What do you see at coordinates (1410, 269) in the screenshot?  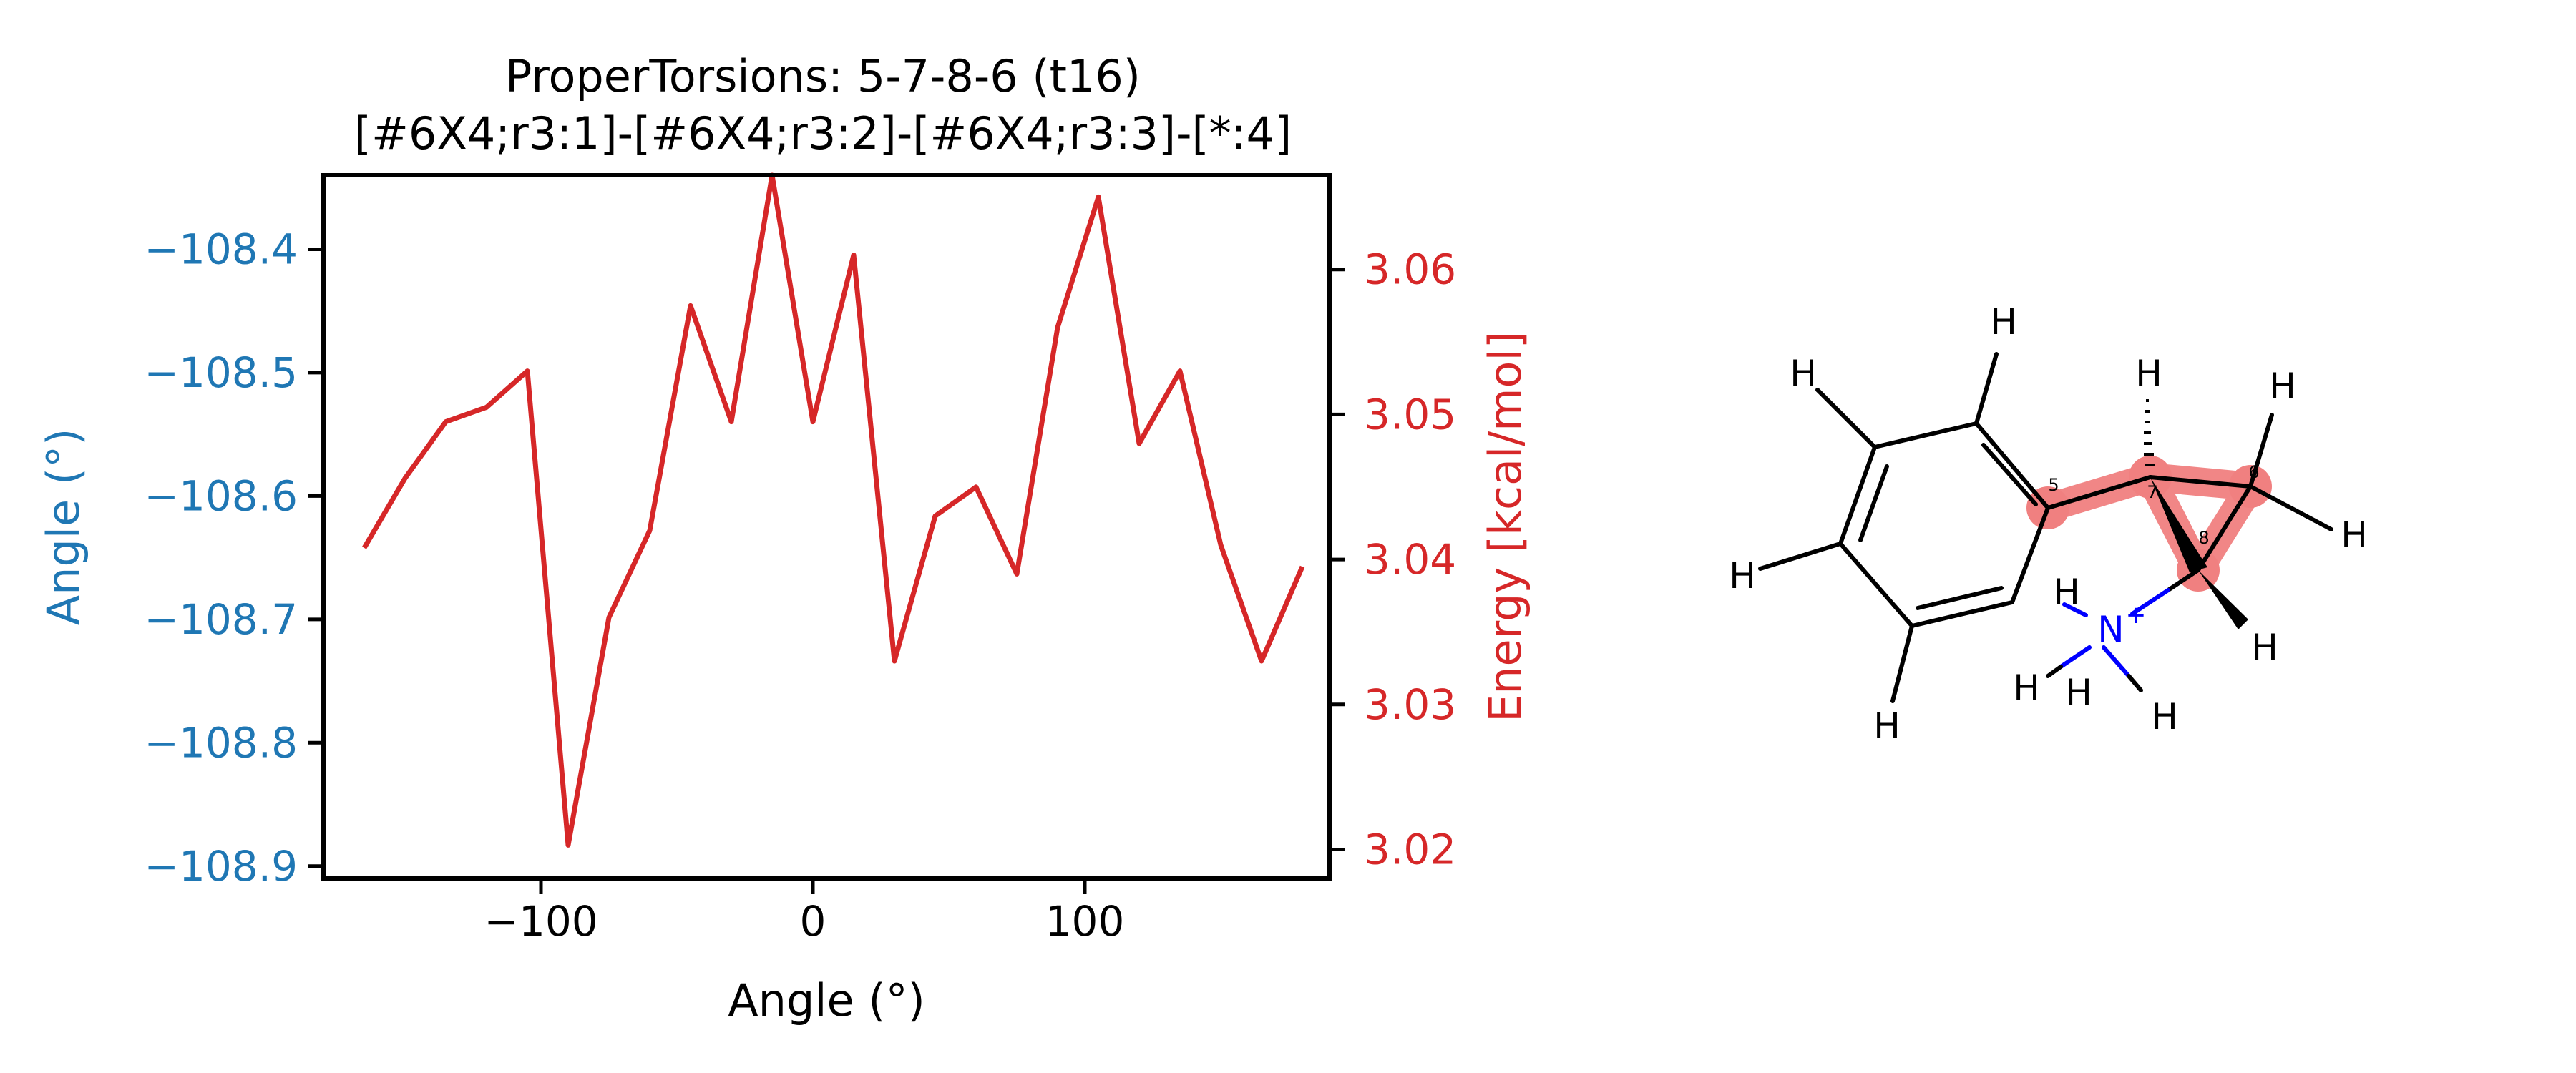 I see `y-right-tick-label: 3.06` at bounding box center [1410, 269].